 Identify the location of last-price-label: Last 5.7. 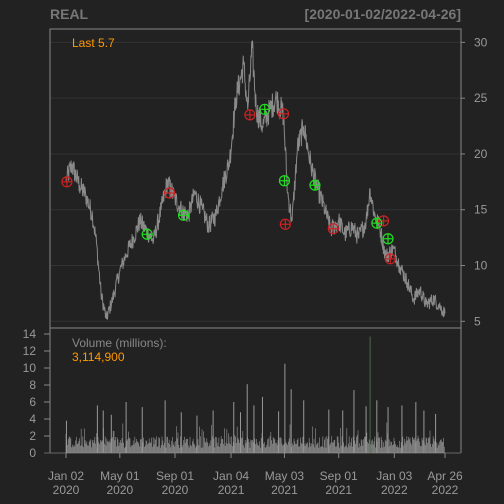
(93, 43).